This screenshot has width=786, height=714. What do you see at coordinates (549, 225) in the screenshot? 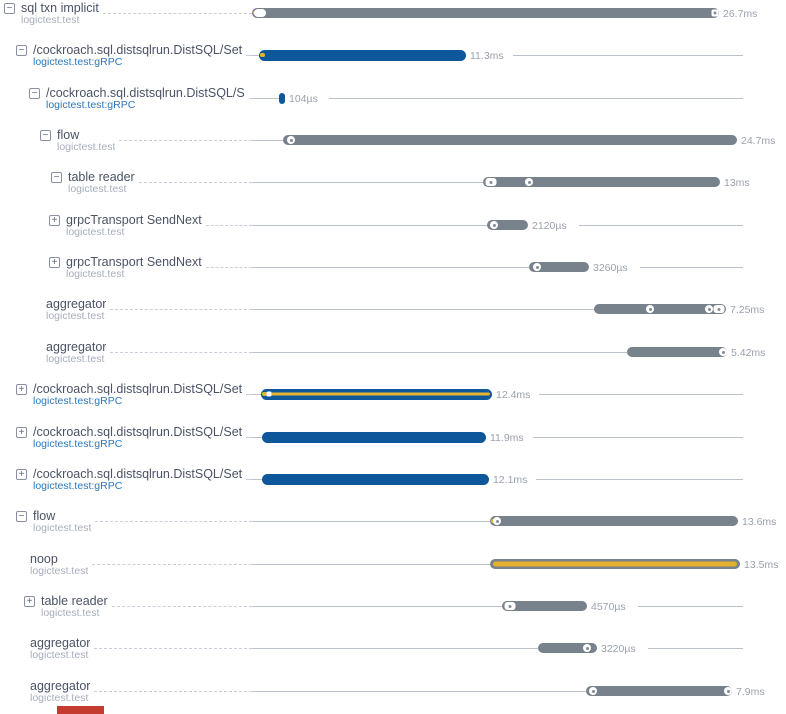
I see `span-duration: 2120µs` at bounding box center [549, 225].